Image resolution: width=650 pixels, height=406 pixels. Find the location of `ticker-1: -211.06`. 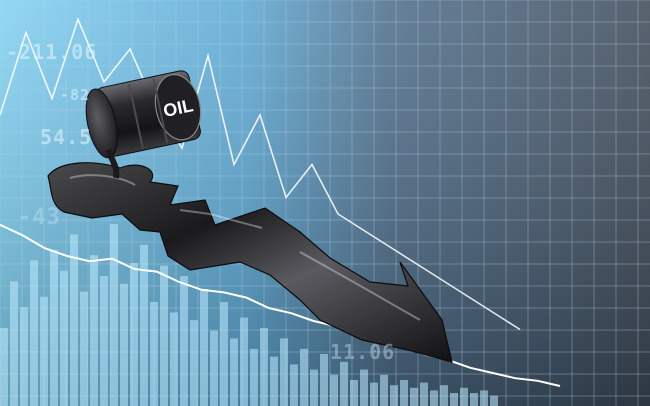

ticker-1: -211.06 is located at coordinates (52, 52).